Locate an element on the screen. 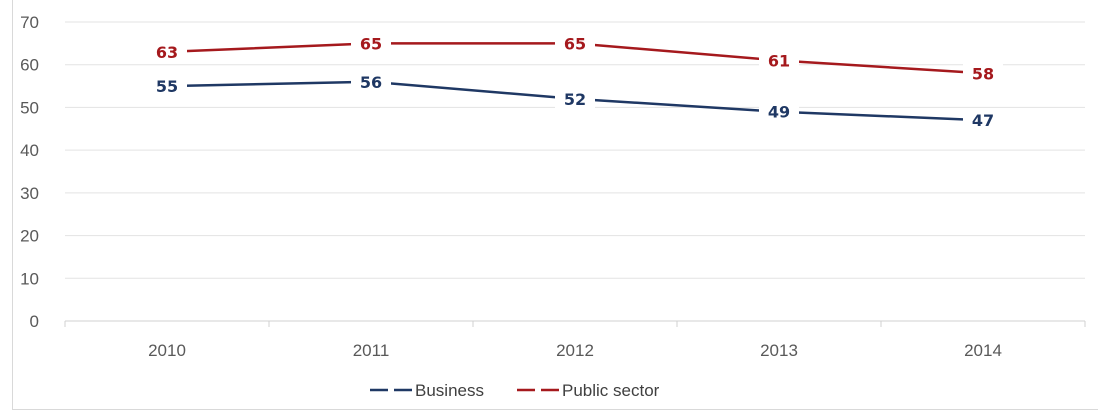  y-tick-label: 70 is located at coordinates (29, 22).